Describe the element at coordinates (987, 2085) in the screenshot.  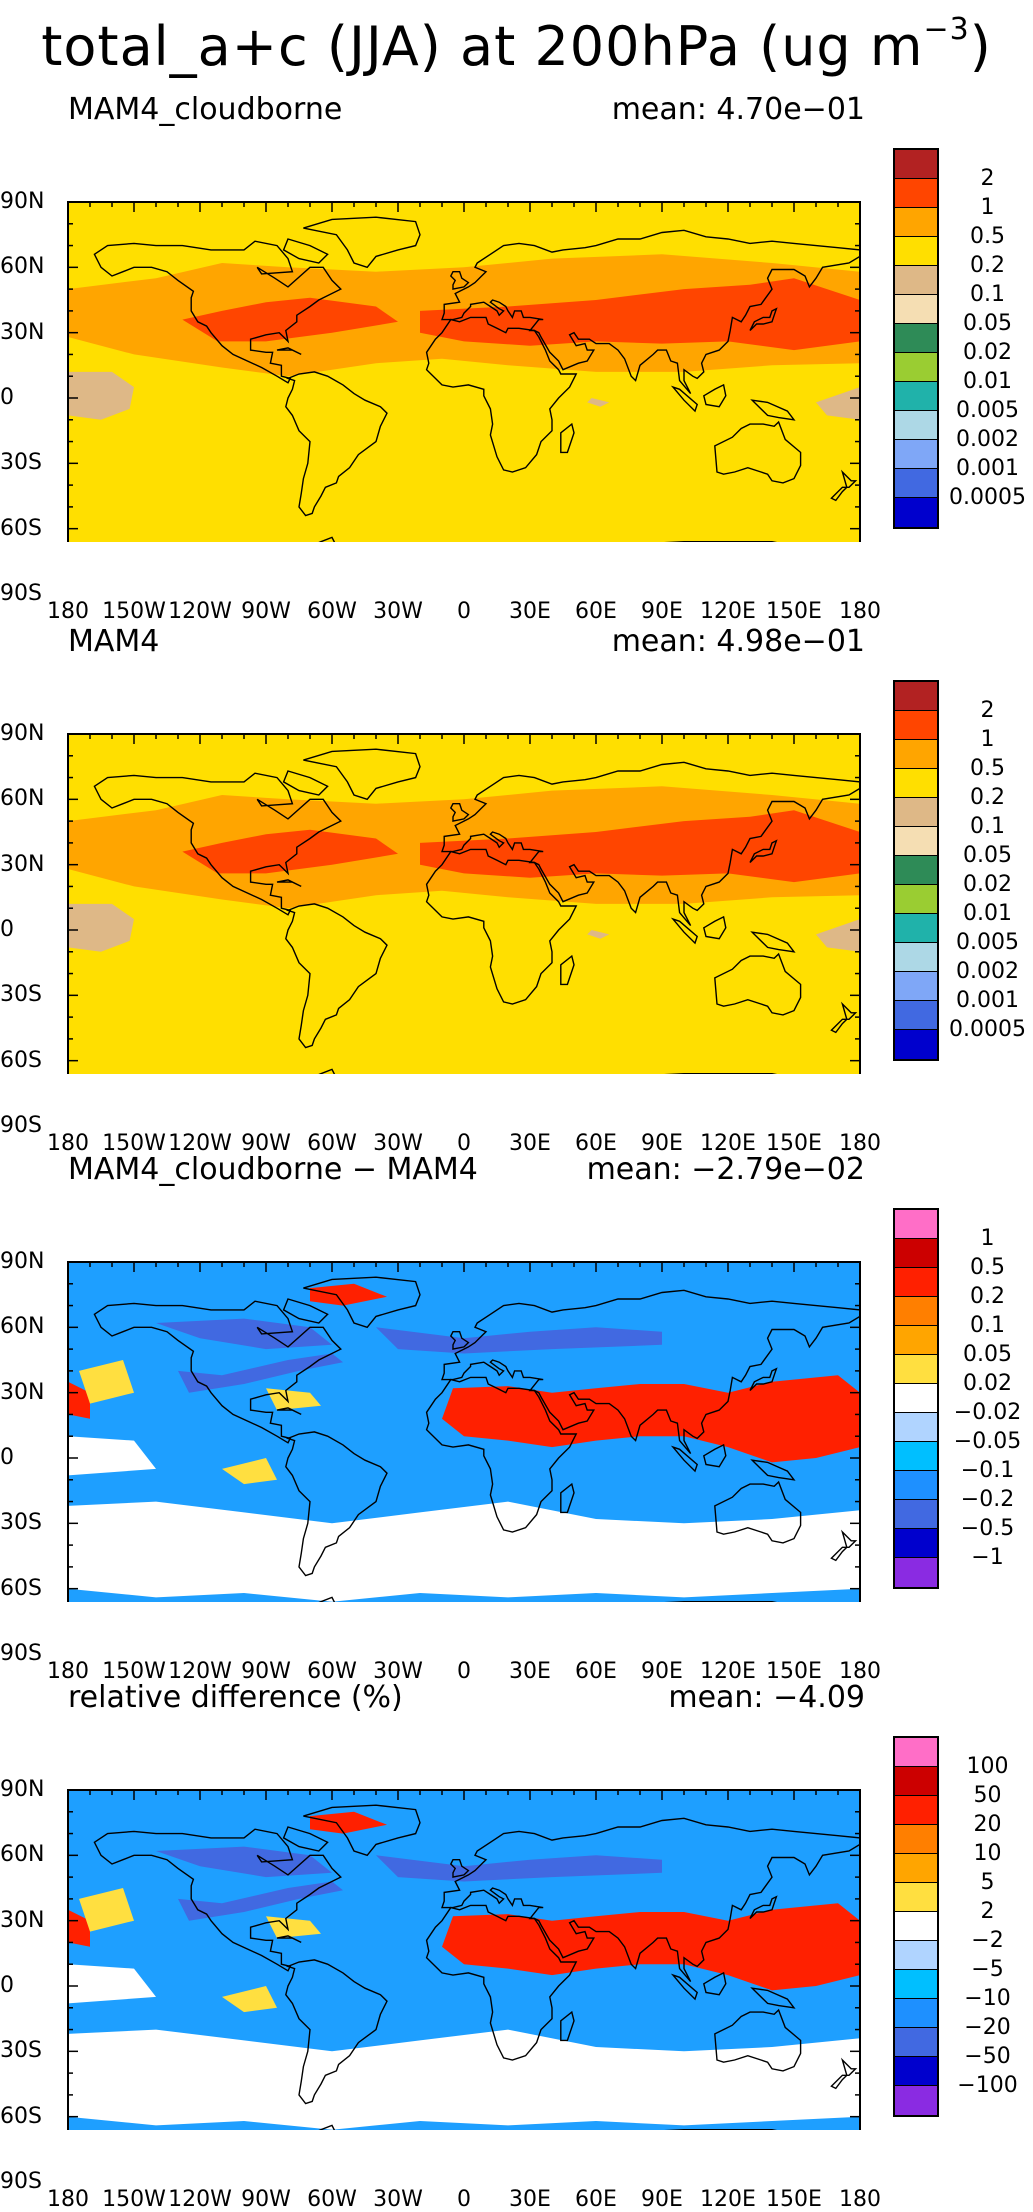
I see `colorbar-label: −100` at that location.